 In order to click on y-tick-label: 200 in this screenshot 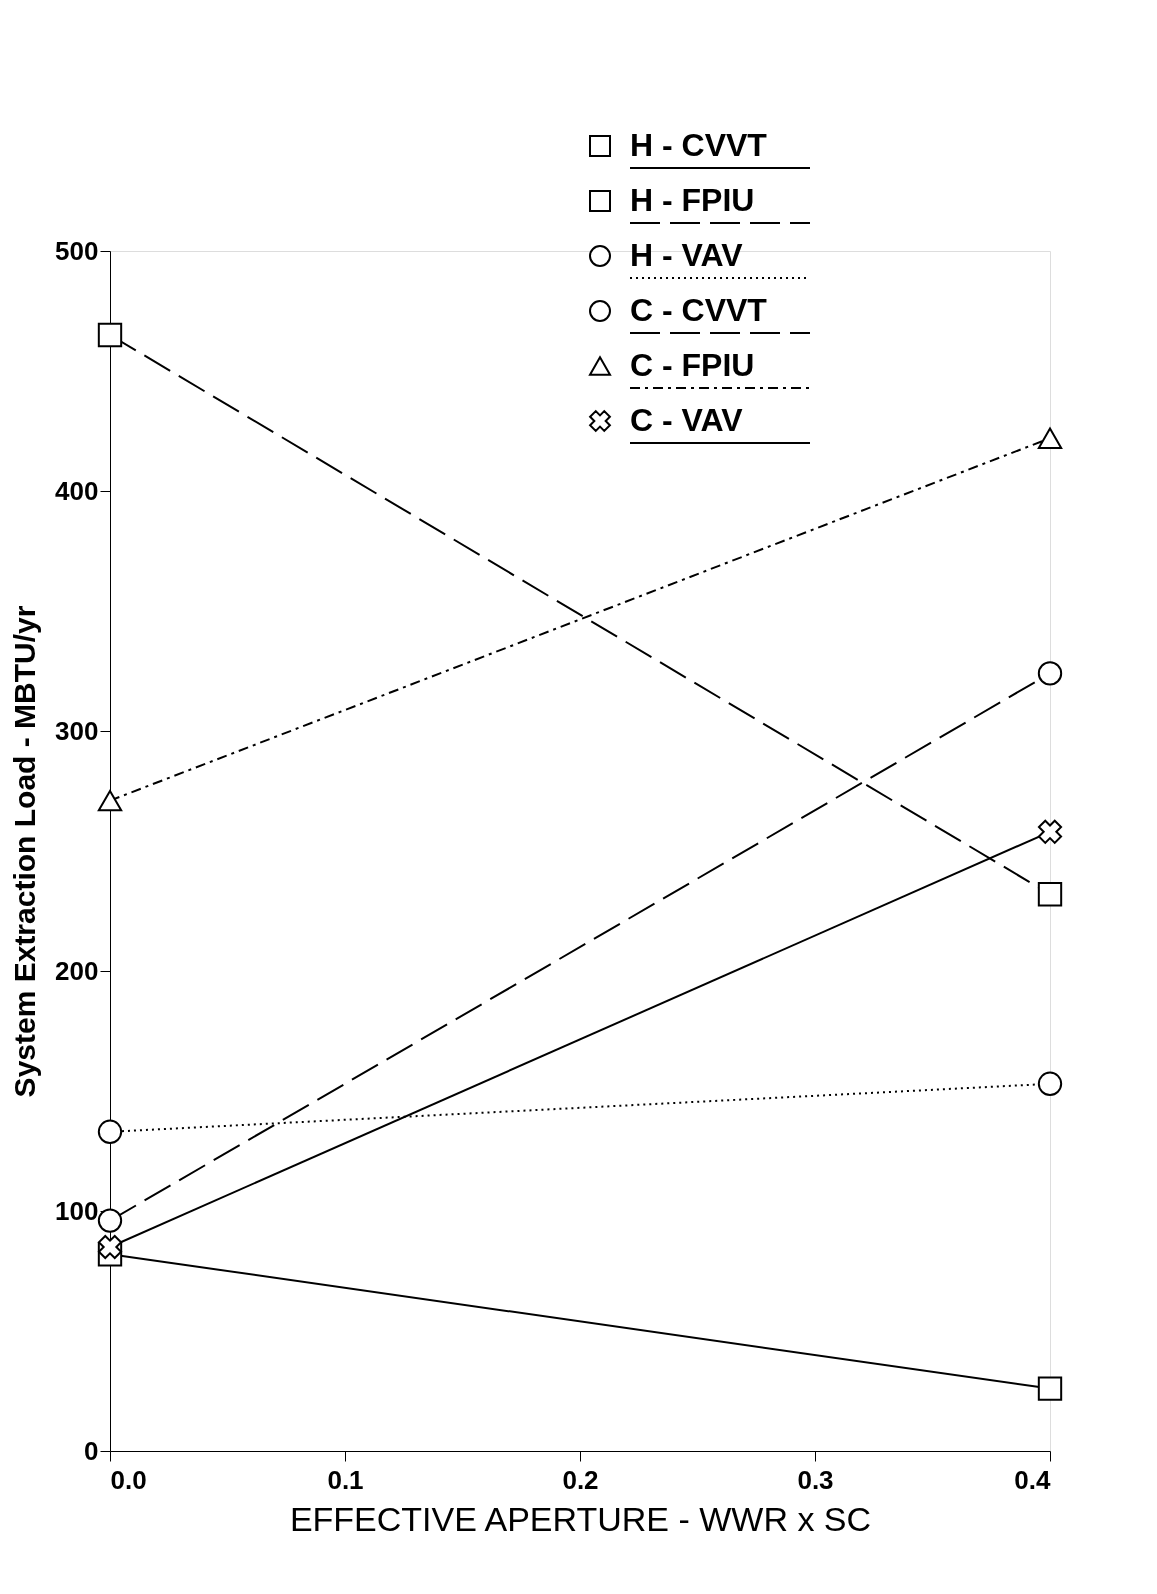, I will do `click(77, 970)`.